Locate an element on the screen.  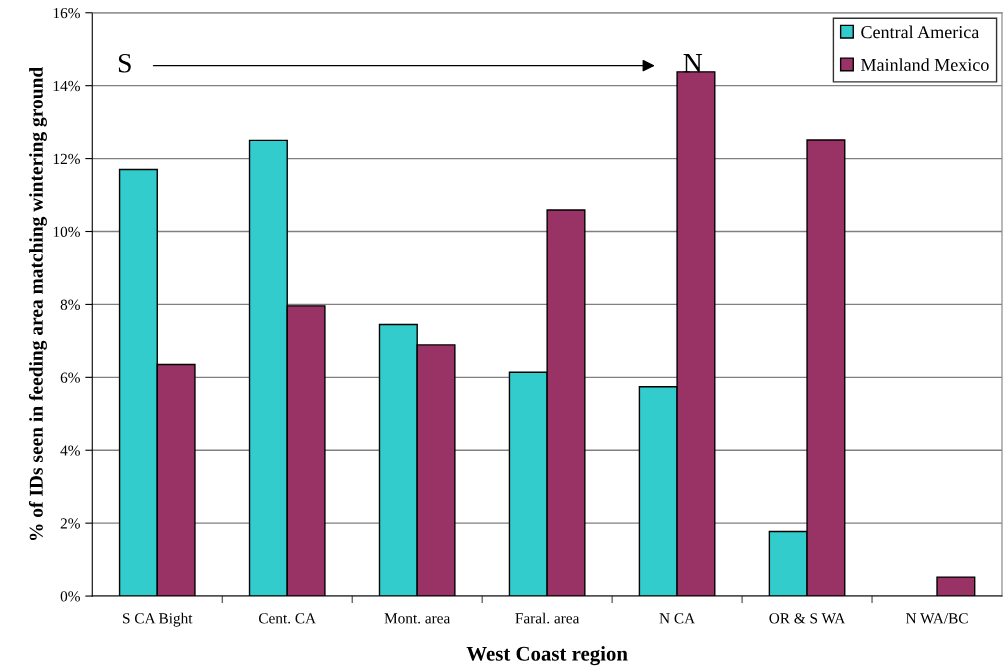
annotation: S is located at coordinates (124, 63).